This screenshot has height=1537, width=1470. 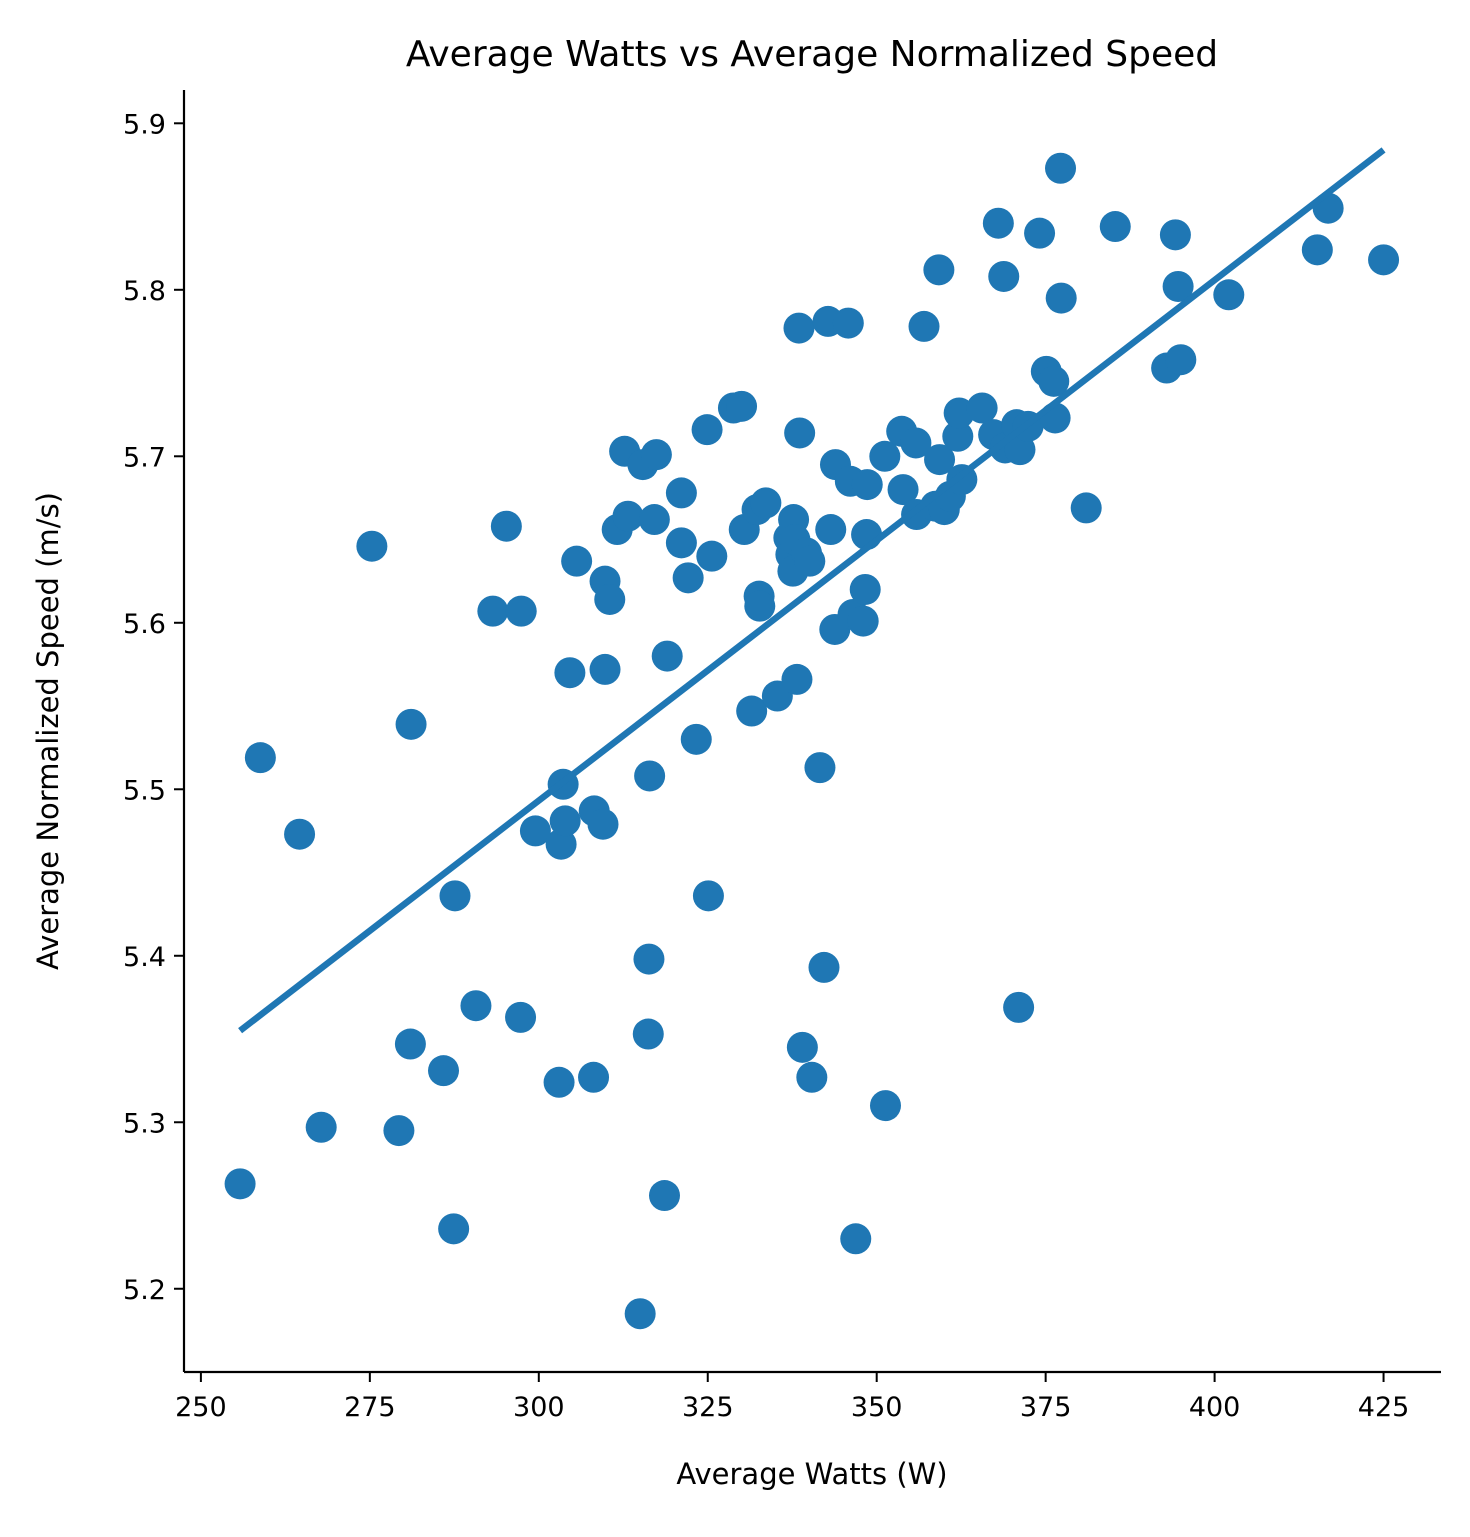 I want to click on y-tick-label: 5.9, so click(x=144, y=124).